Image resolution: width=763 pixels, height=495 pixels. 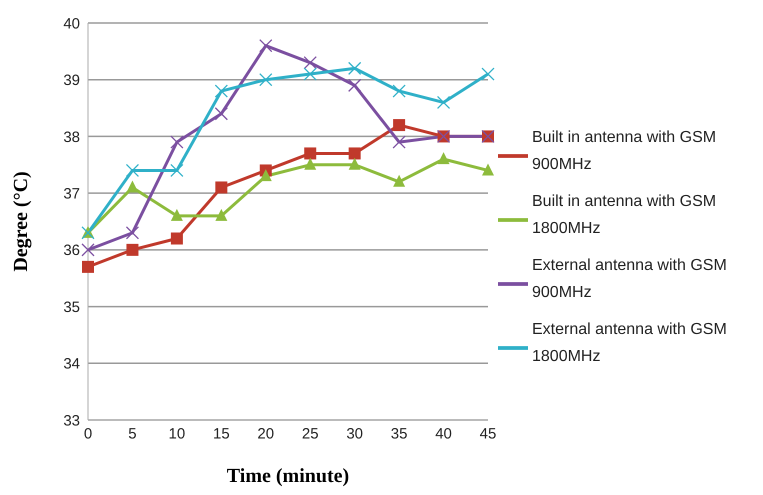 What do you see at coordinates (71, 421) in the screenshot?
I see `y-tick-label: 33` at bounding box center [71, 421].